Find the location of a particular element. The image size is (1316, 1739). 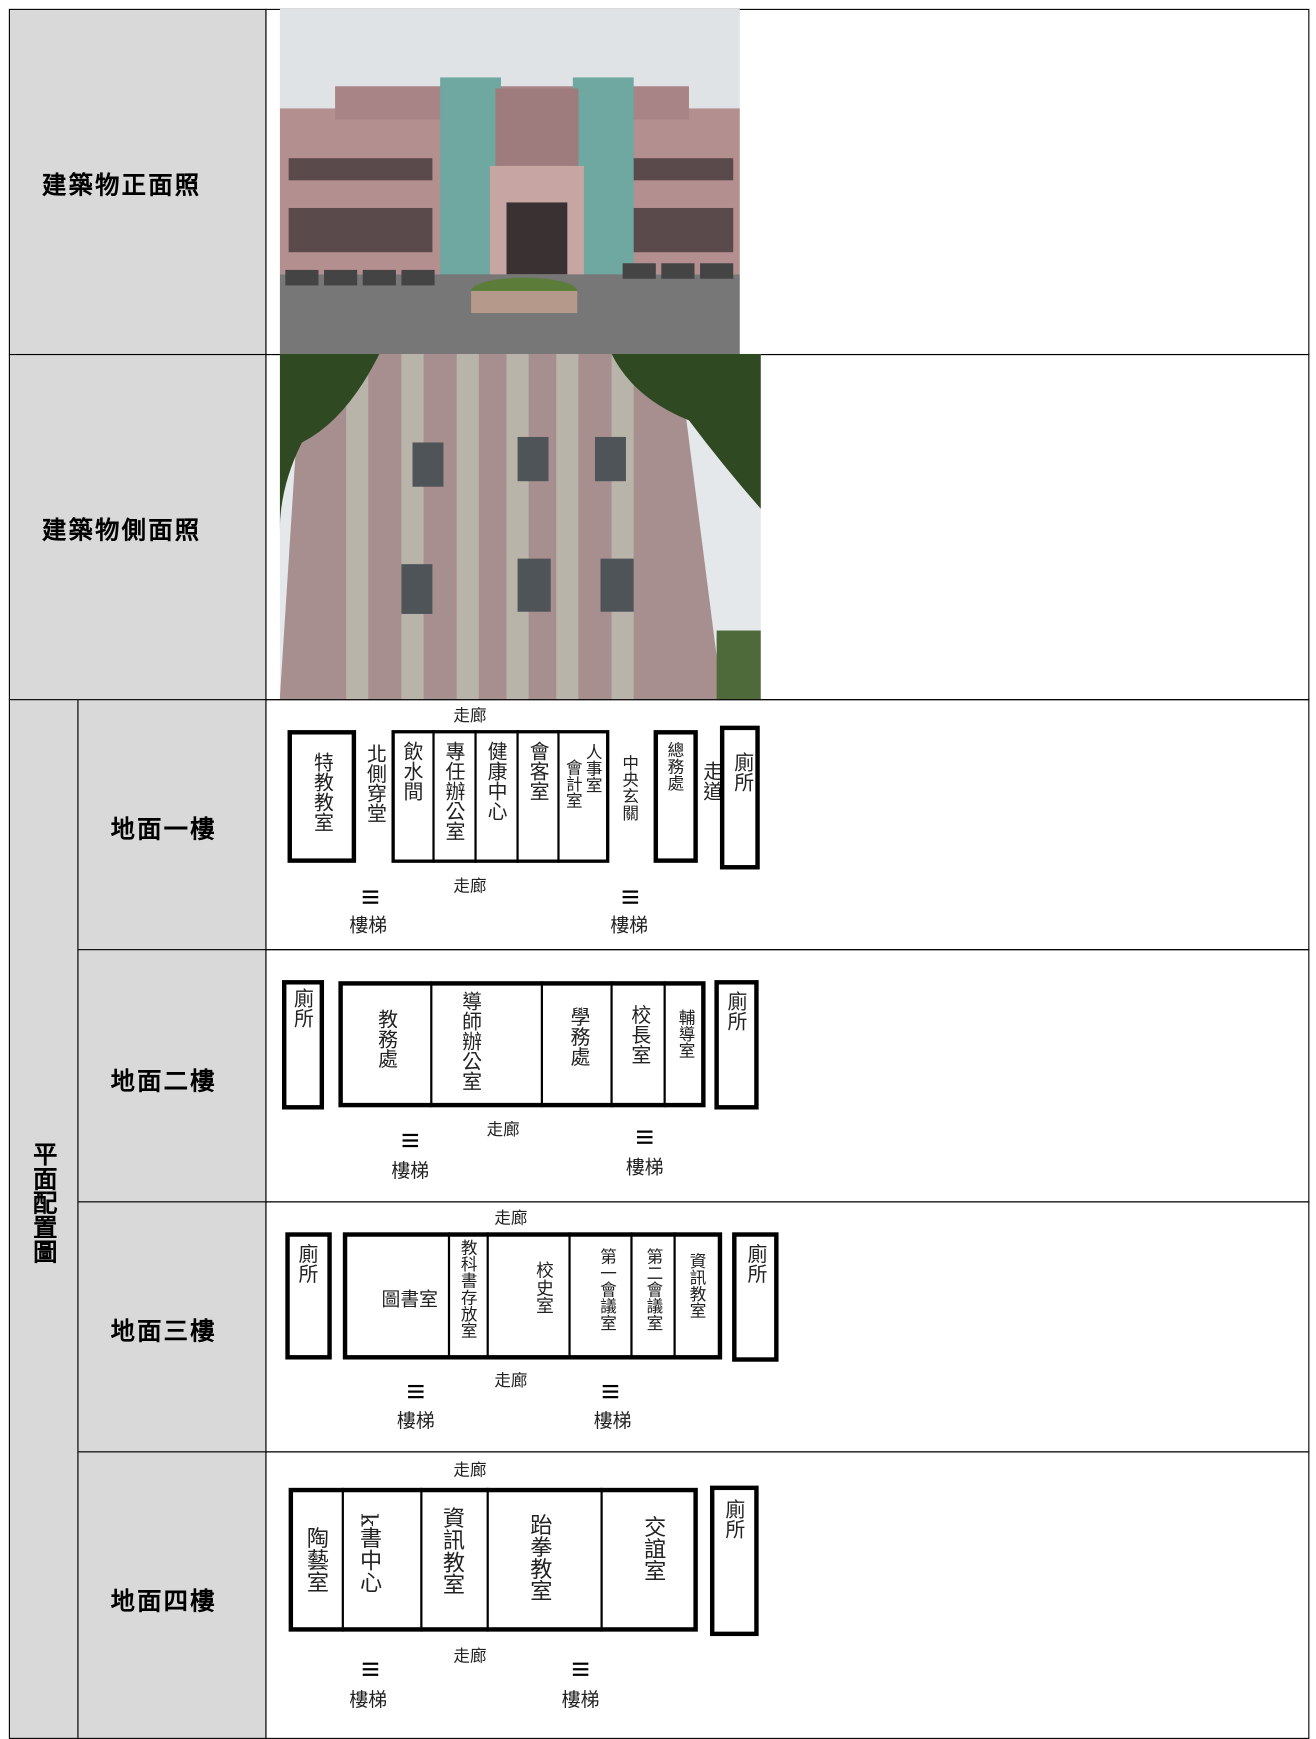

room-label: 總務處 is located at coordinates (675, 766).